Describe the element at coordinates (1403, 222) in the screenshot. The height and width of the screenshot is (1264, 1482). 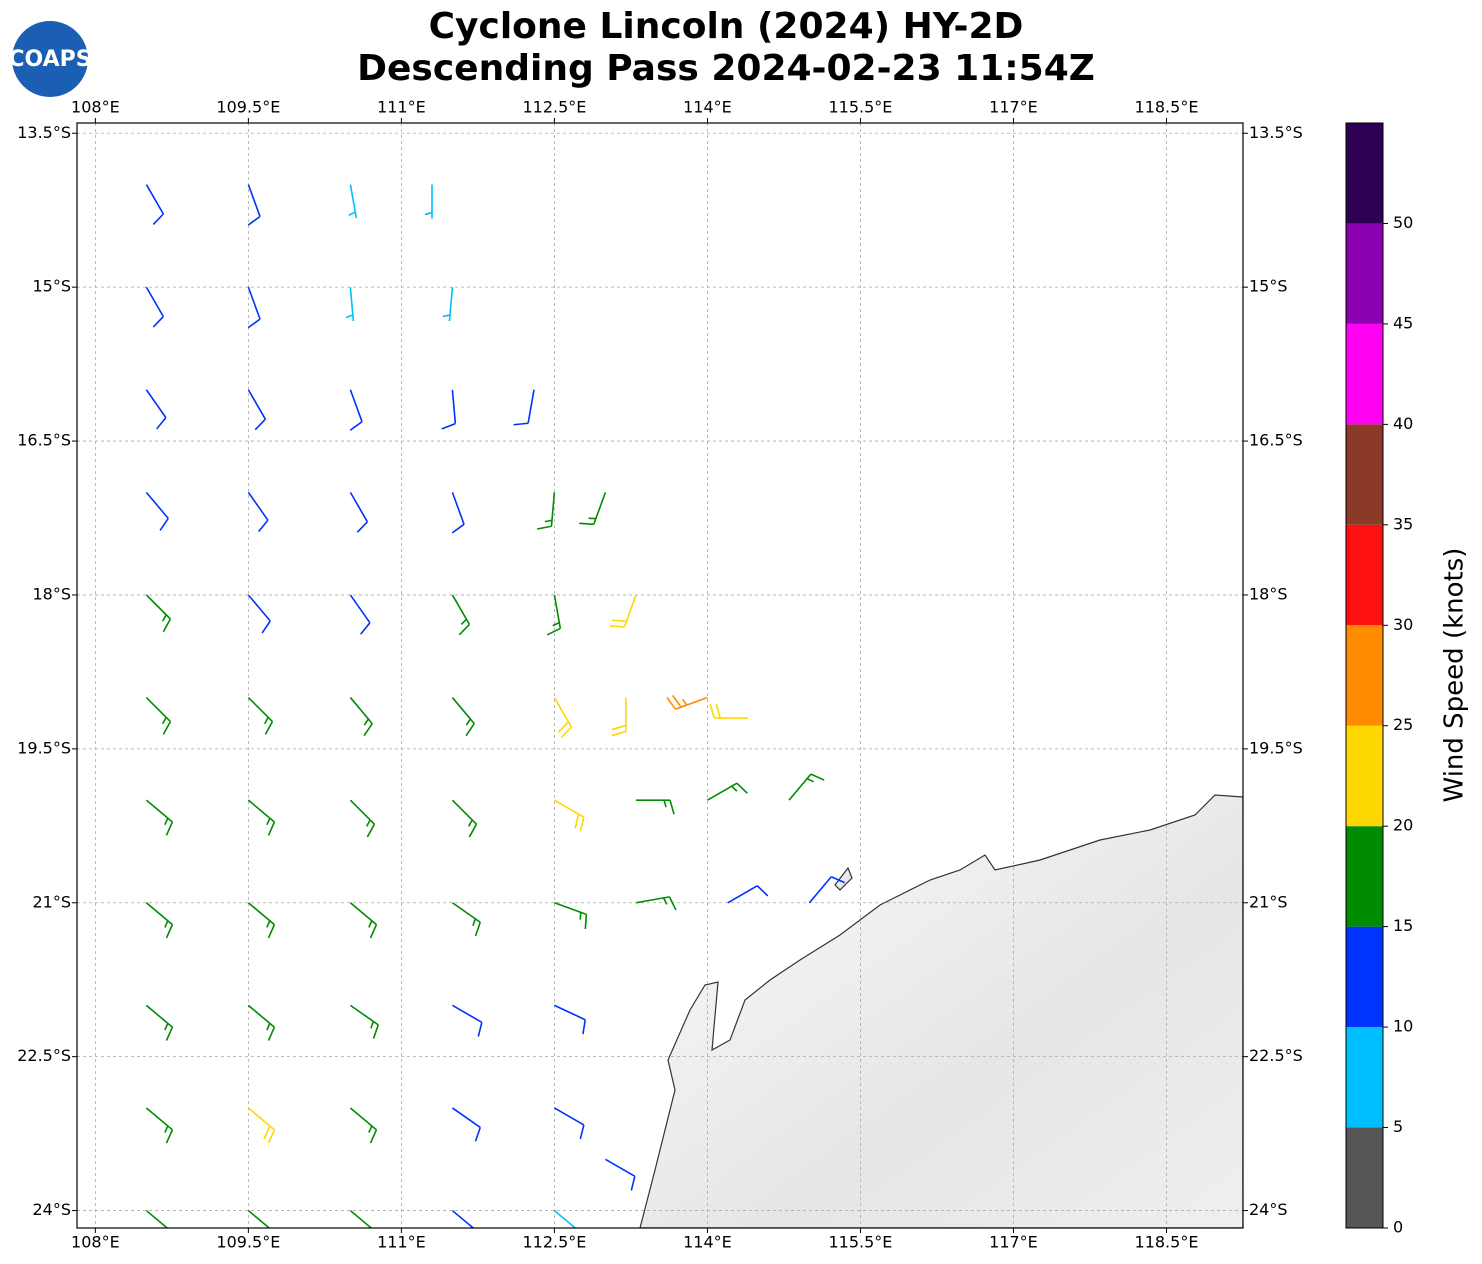
I see `colorbar-tick-label: 50` at that location.